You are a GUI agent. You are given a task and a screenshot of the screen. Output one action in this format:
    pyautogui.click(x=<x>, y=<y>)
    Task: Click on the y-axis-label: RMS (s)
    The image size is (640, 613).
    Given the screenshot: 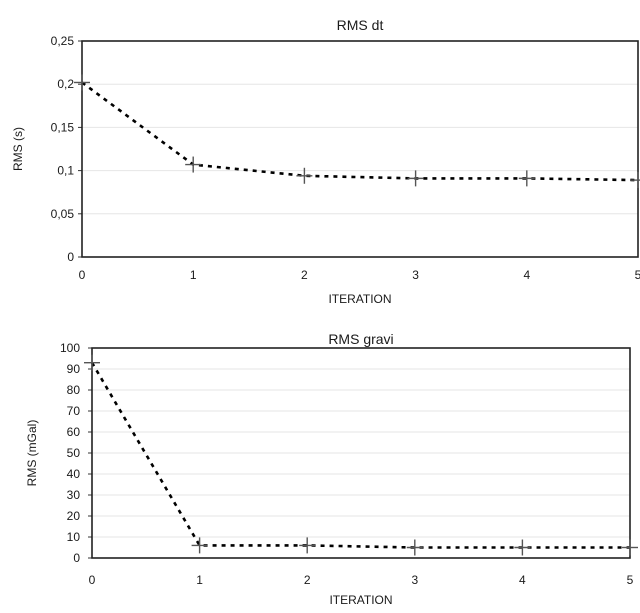 What is the action you would take?
    pyautogui.click(x=18, y=149)
    